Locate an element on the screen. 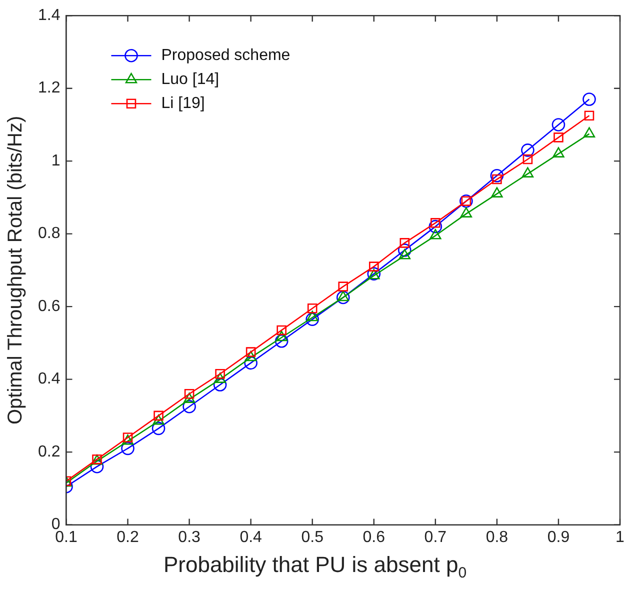 This screenshot has height=590, width=630. x-tick-label: 0.9 is located at coordinates (558, 537).